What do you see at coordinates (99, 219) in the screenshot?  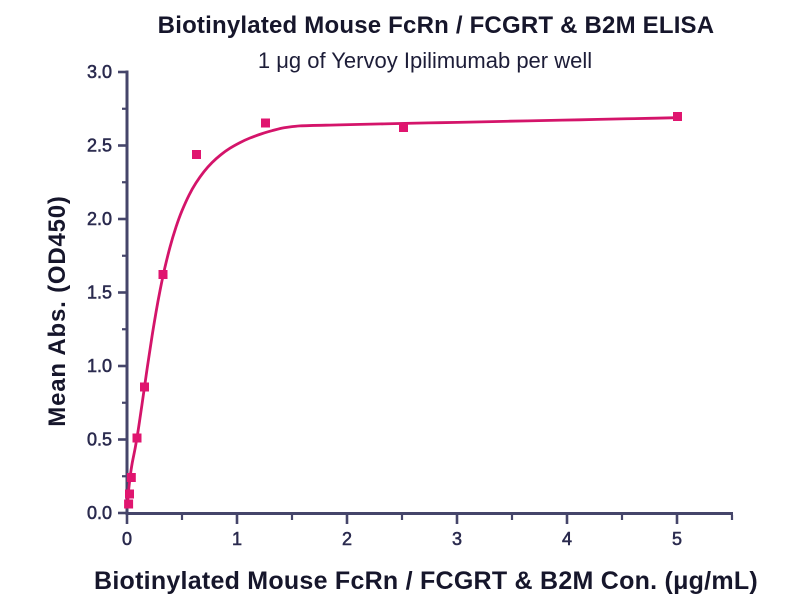 I see `svg-text: 2.0` at bounding box center [99, 219].